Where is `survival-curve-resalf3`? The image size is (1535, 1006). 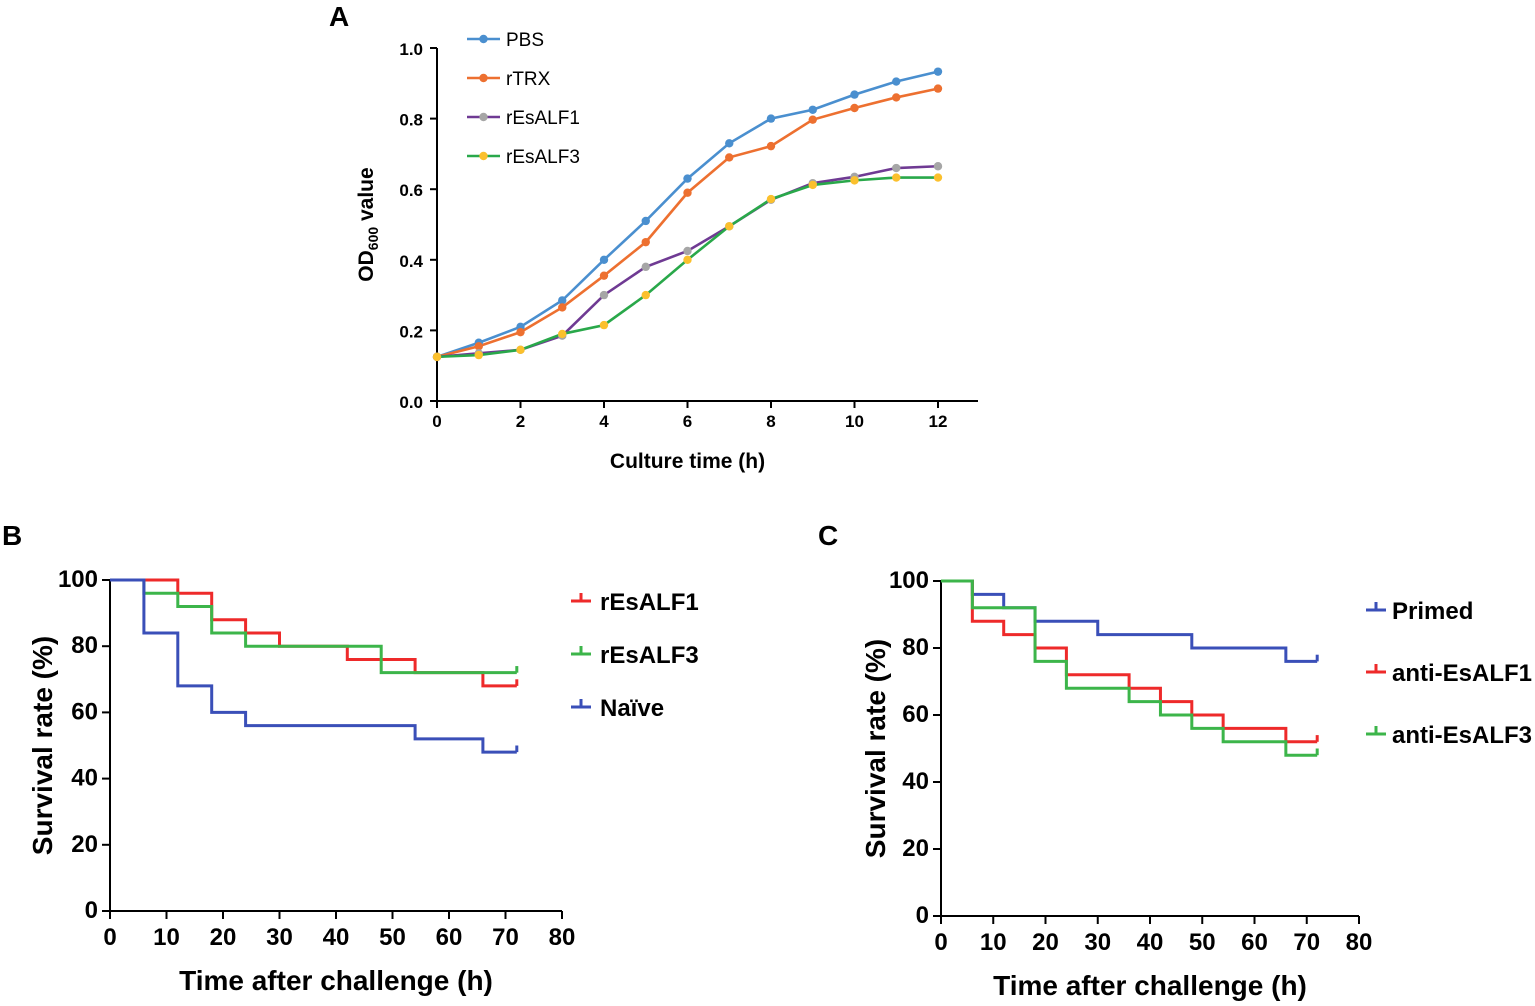
survival-curve-resalf3 is located at coordinates (313, 626).